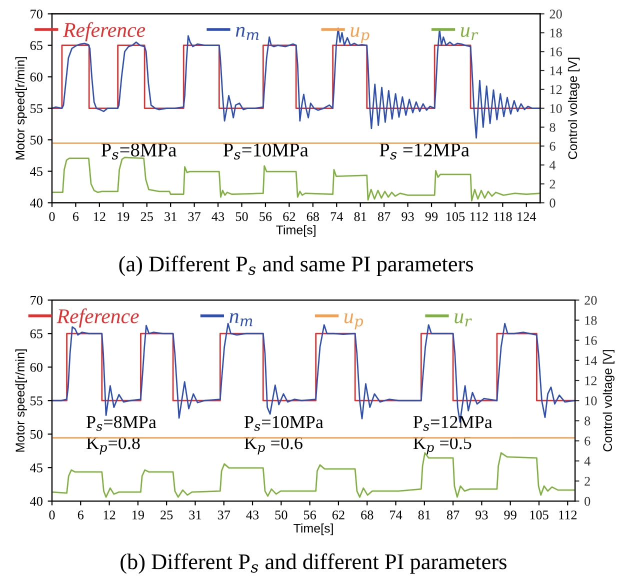  I want to click on annotation: P$_{s}$ =12MPa, so click(425, 151).